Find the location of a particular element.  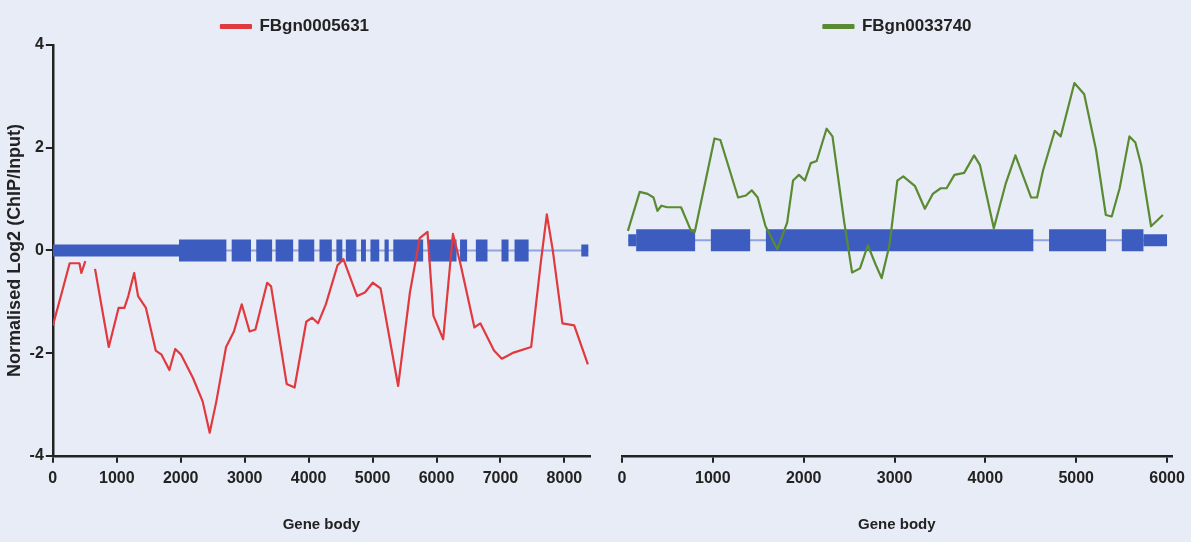

y-tick-label: -4 is located at coordinates (36, 455).